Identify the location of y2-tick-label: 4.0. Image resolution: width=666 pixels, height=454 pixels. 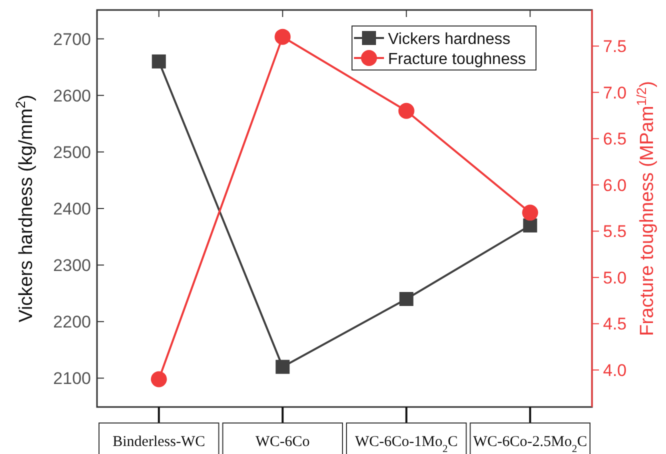
(615, 370).